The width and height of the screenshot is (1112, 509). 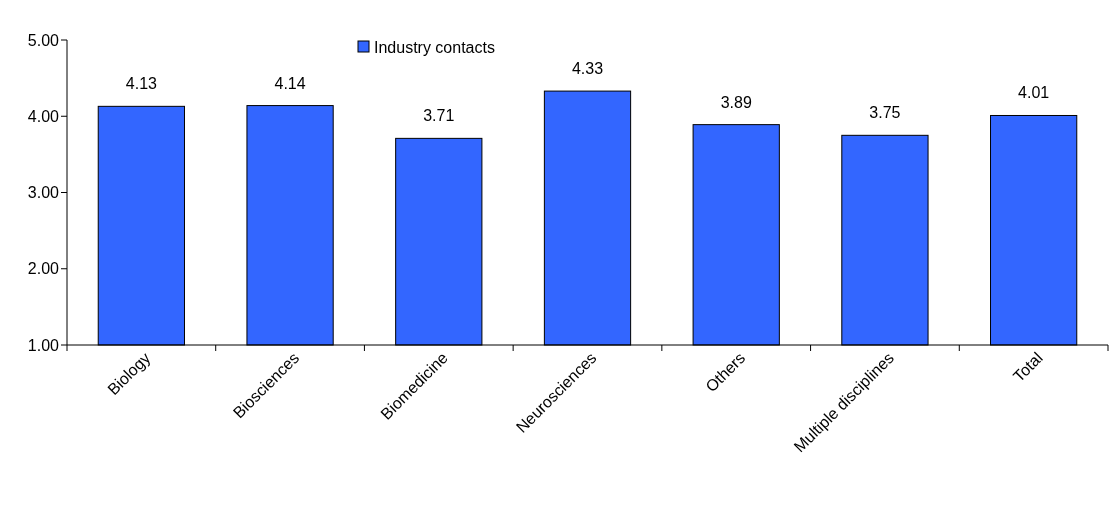 What do you see at coordinates (439, 116) in the screenshot?
I see `data-label: 3.71` at bounding box center [439, 116].